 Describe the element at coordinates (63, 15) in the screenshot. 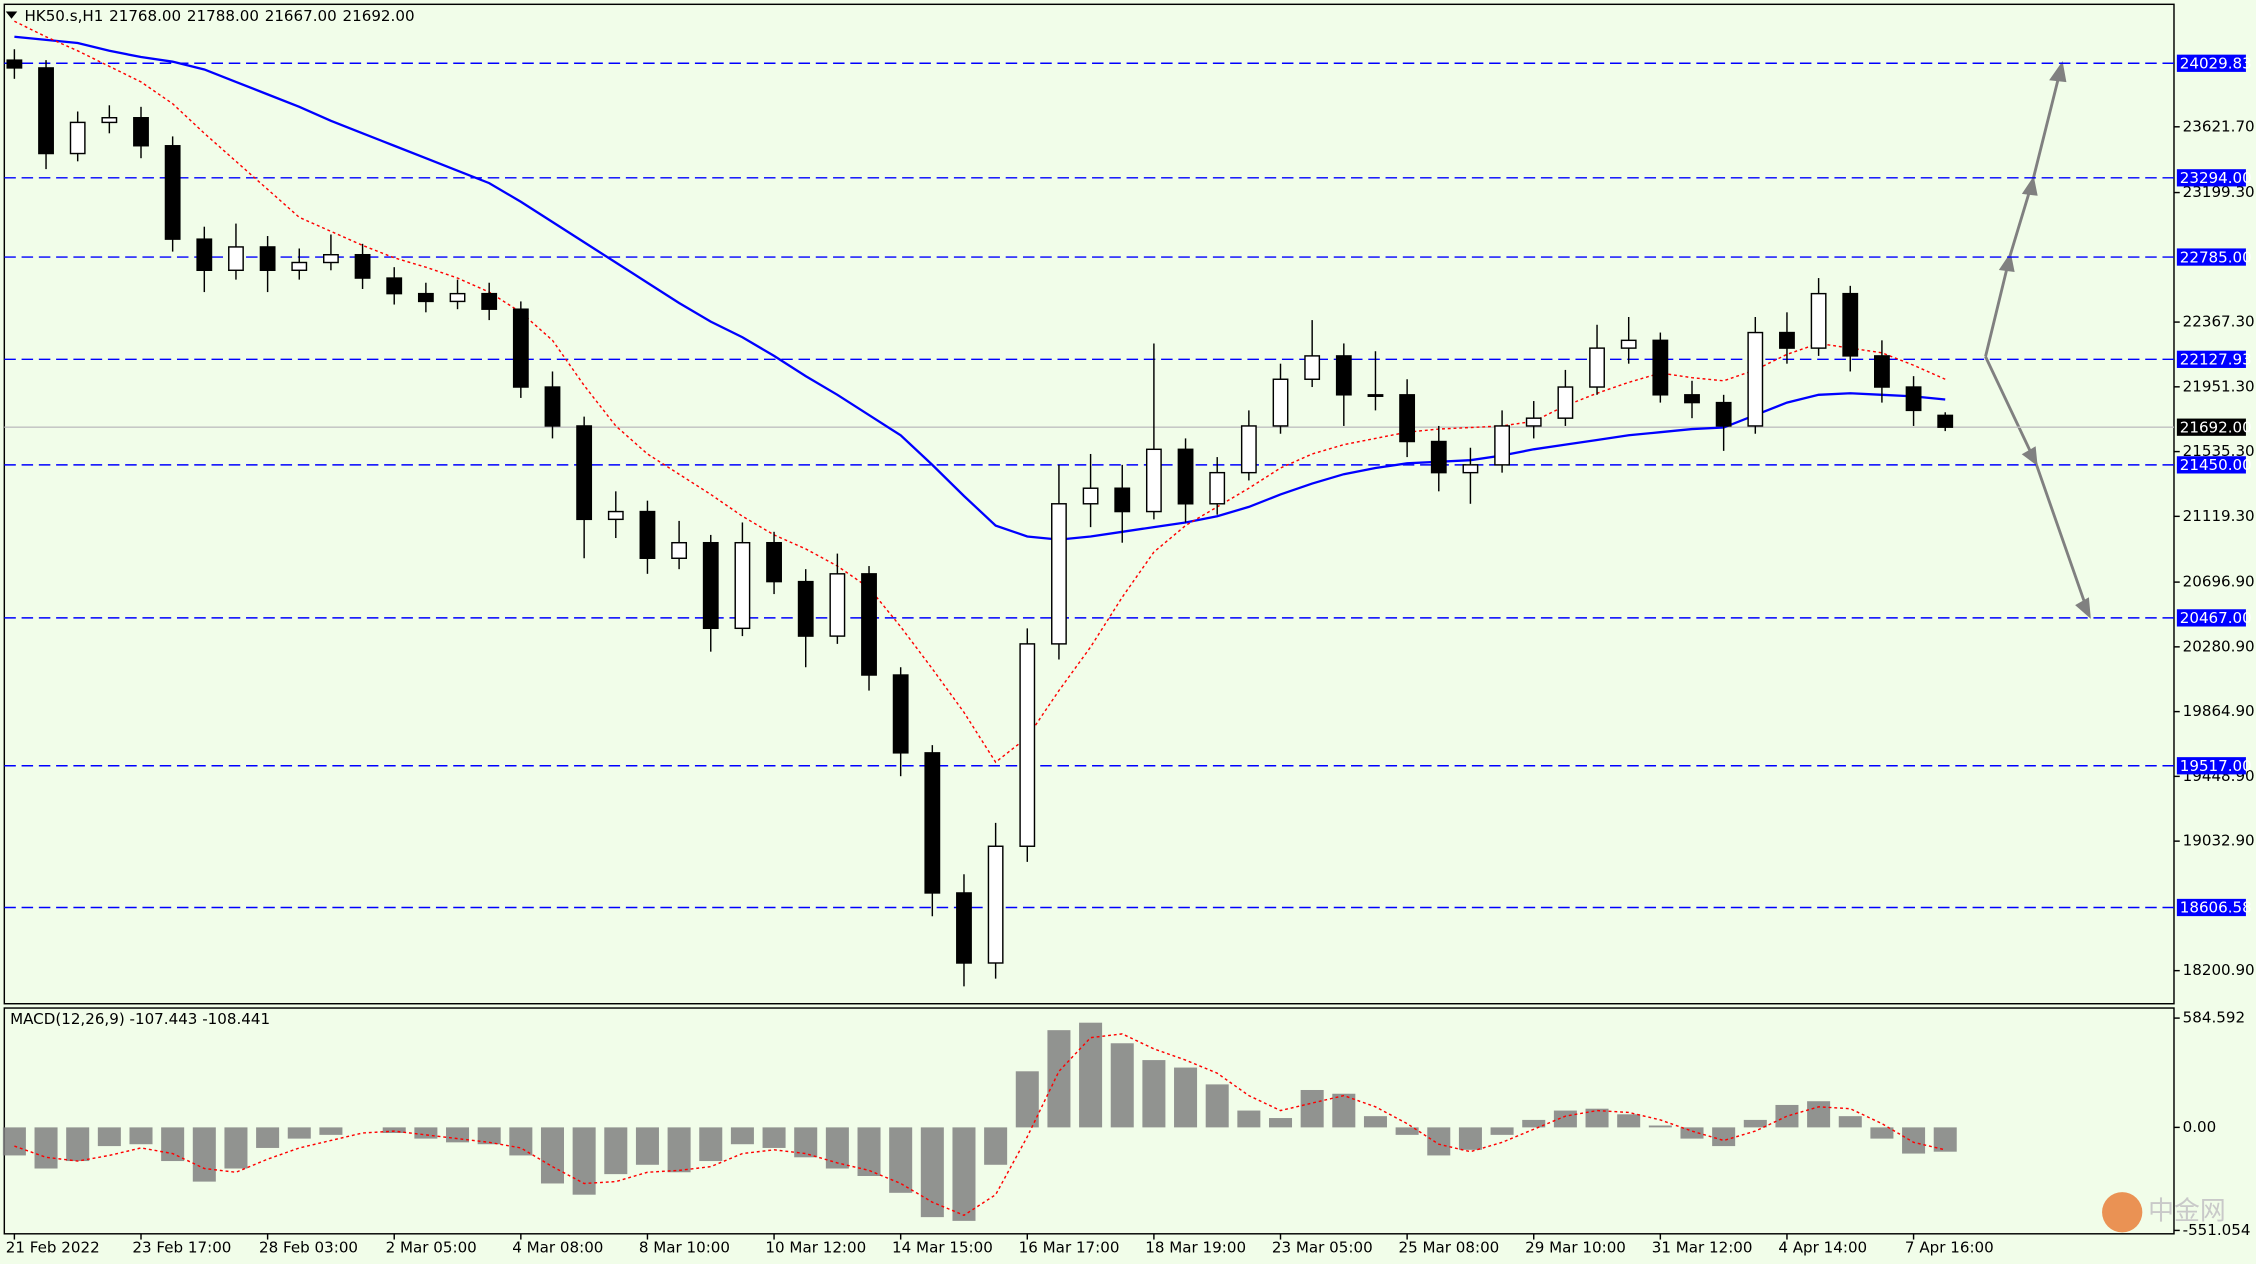

I see `symbol: HK50.s,H1` at that location.